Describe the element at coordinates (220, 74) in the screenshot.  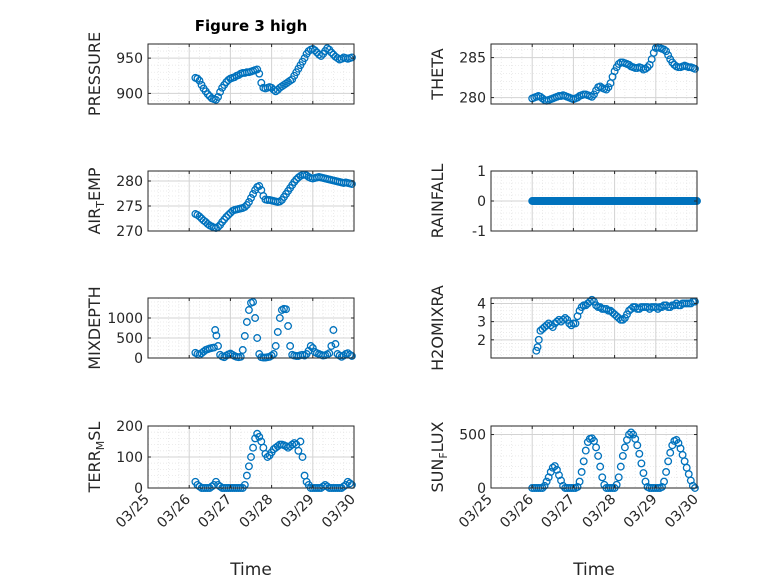
I see `subplot-pressure: 900 950 PRESSURE` at that location.